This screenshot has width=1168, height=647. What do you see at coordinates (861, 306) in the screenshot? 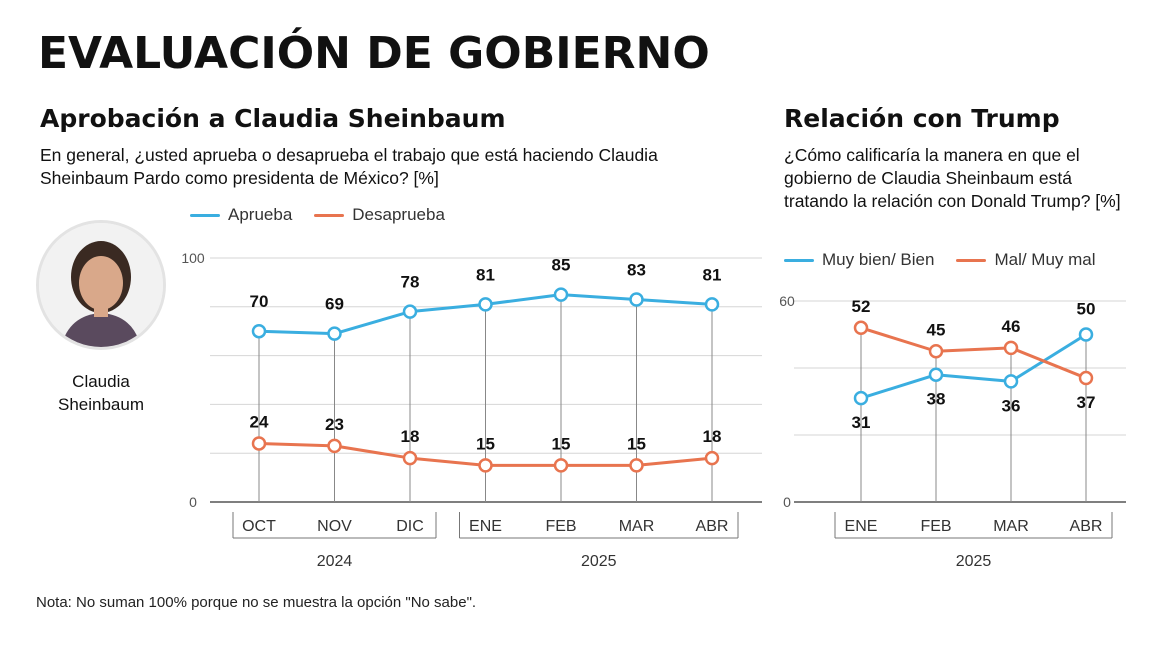
I see `trump-data-label: 52` at bounding box center [861, 306].